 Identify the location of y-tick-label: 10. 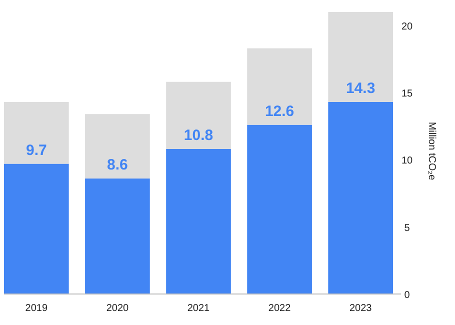
(407, 161).